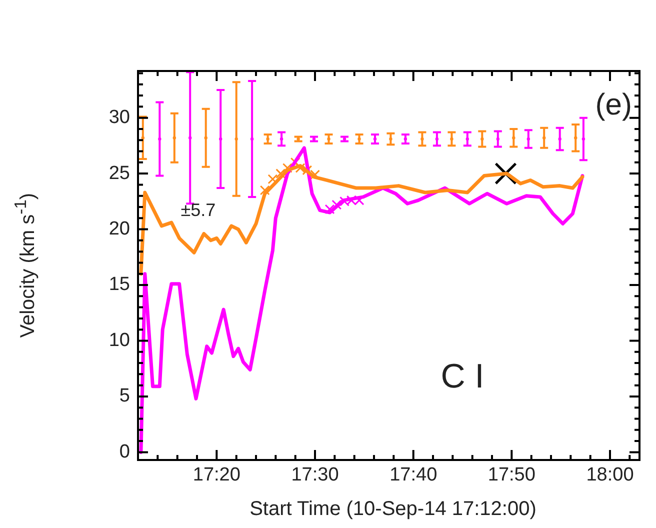 Image resolution: width=656 pixels, height=528 pixels. What do you see at coordinates (124, 451) in the screenshot?
I see `y-tick-label: 0` at bounding box center [124, 451].